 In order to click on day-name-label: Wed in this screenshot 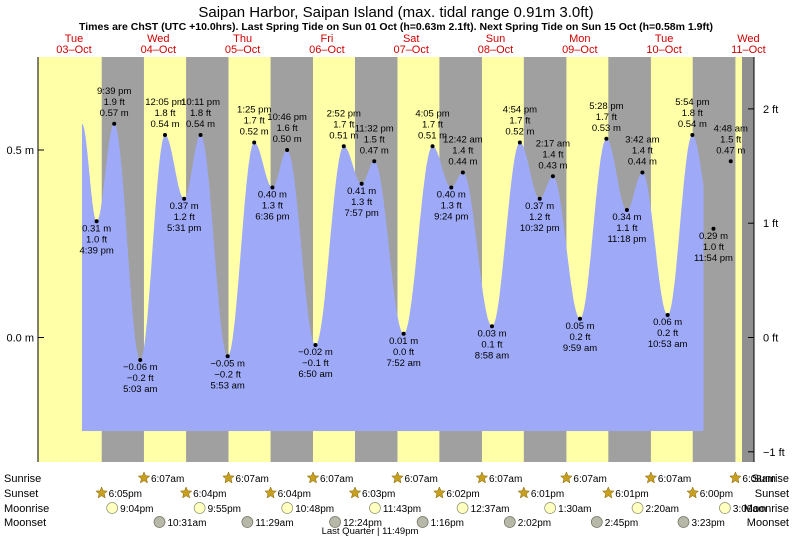, I will do `click(158, 39)`.